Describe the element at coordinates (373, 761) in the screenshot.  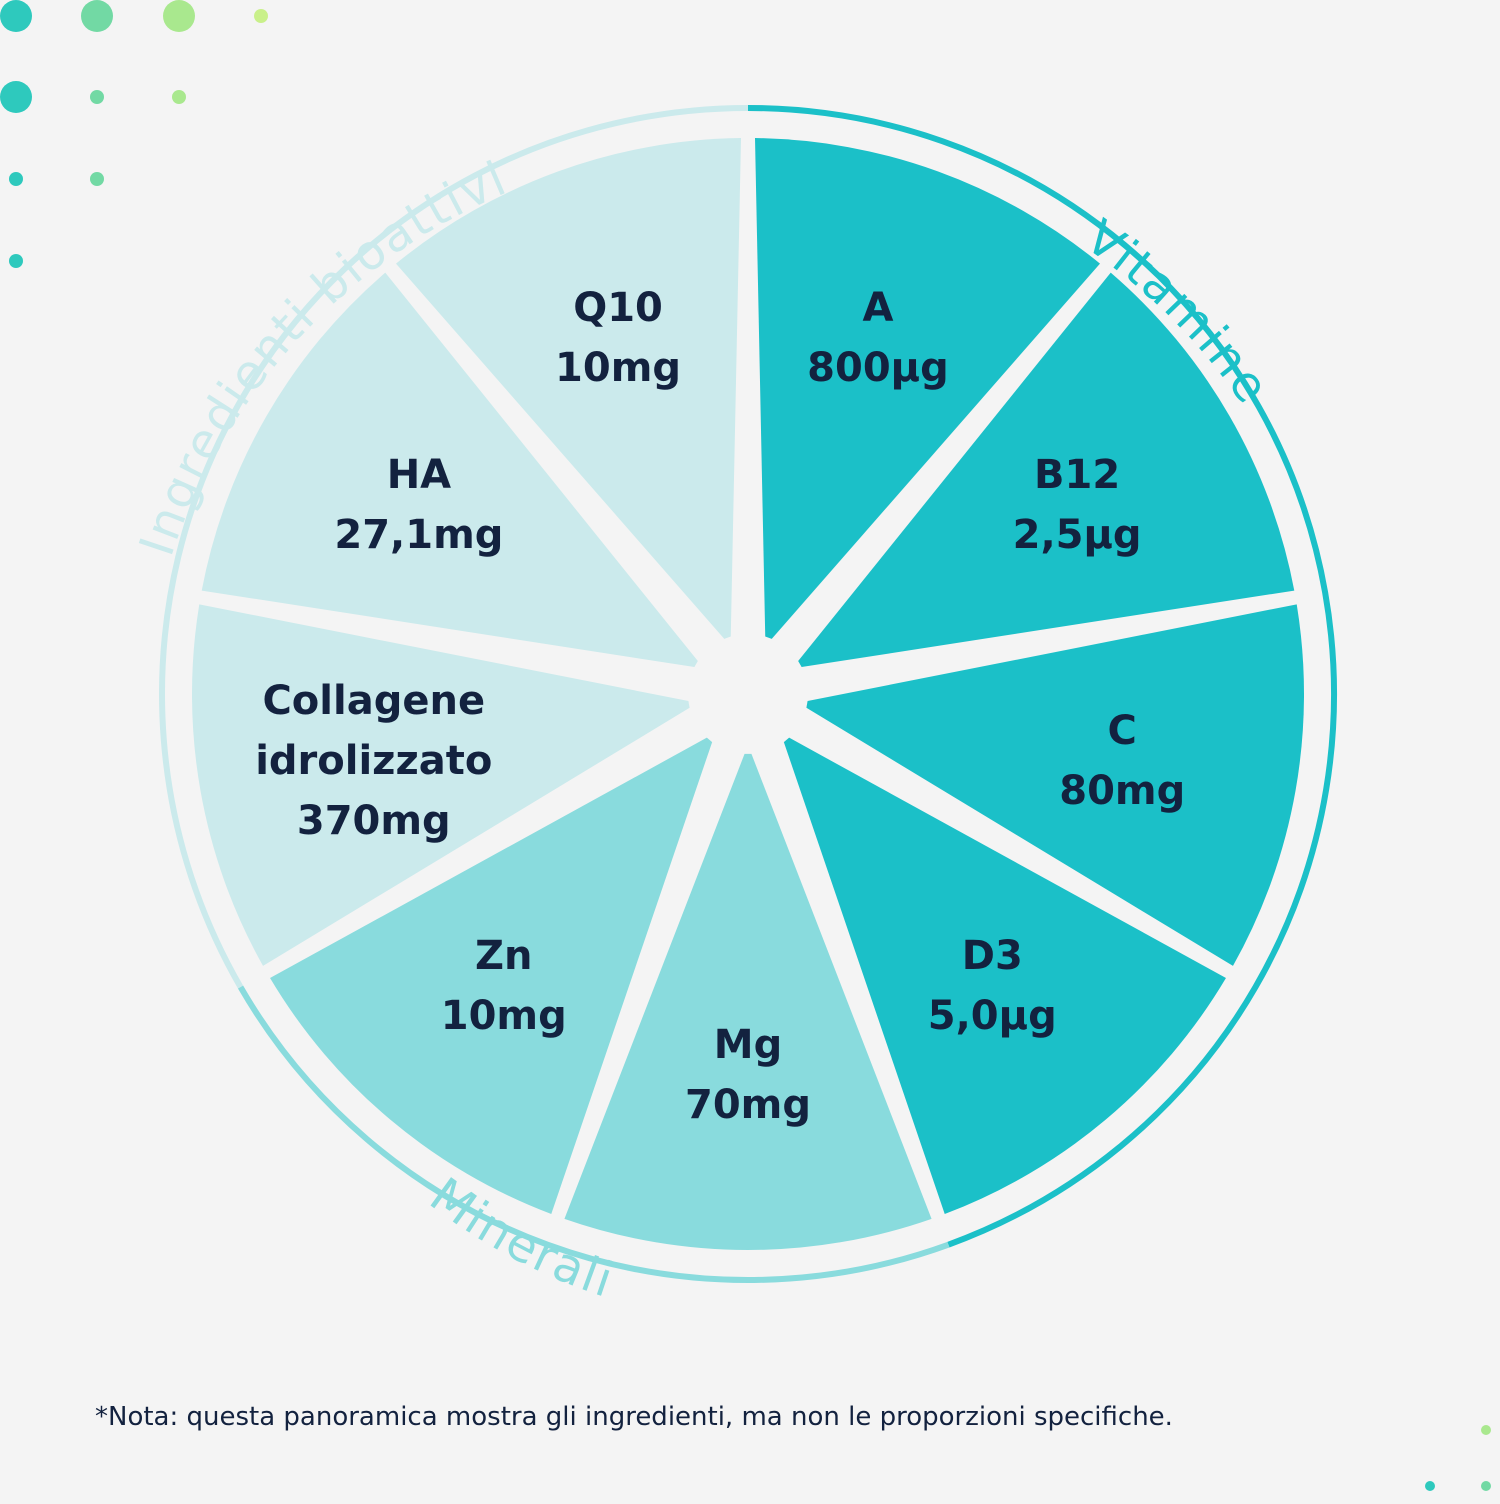
I see `segment-name: idrolizzato` at that location.